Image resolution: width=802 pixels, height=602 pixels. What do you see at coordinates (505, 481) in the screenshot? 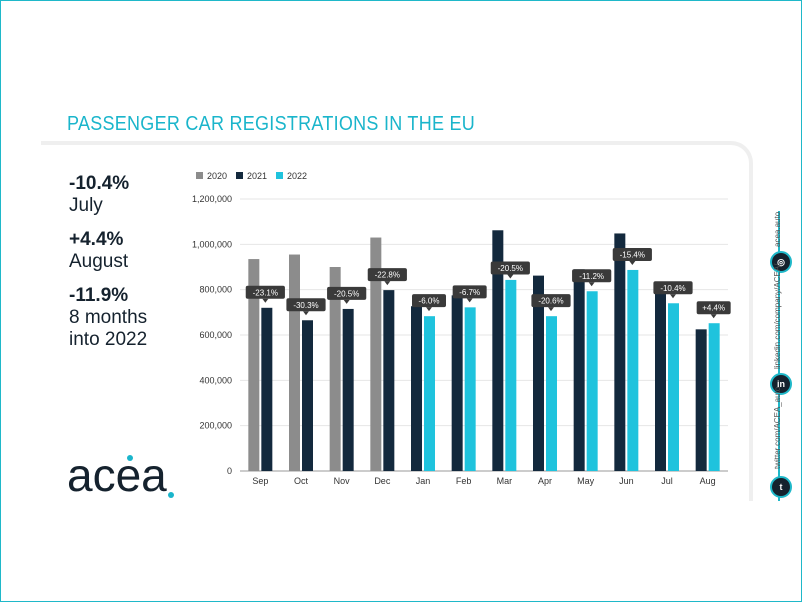
I see `x-tick-label: Mar` at bounding box center [505, 481].